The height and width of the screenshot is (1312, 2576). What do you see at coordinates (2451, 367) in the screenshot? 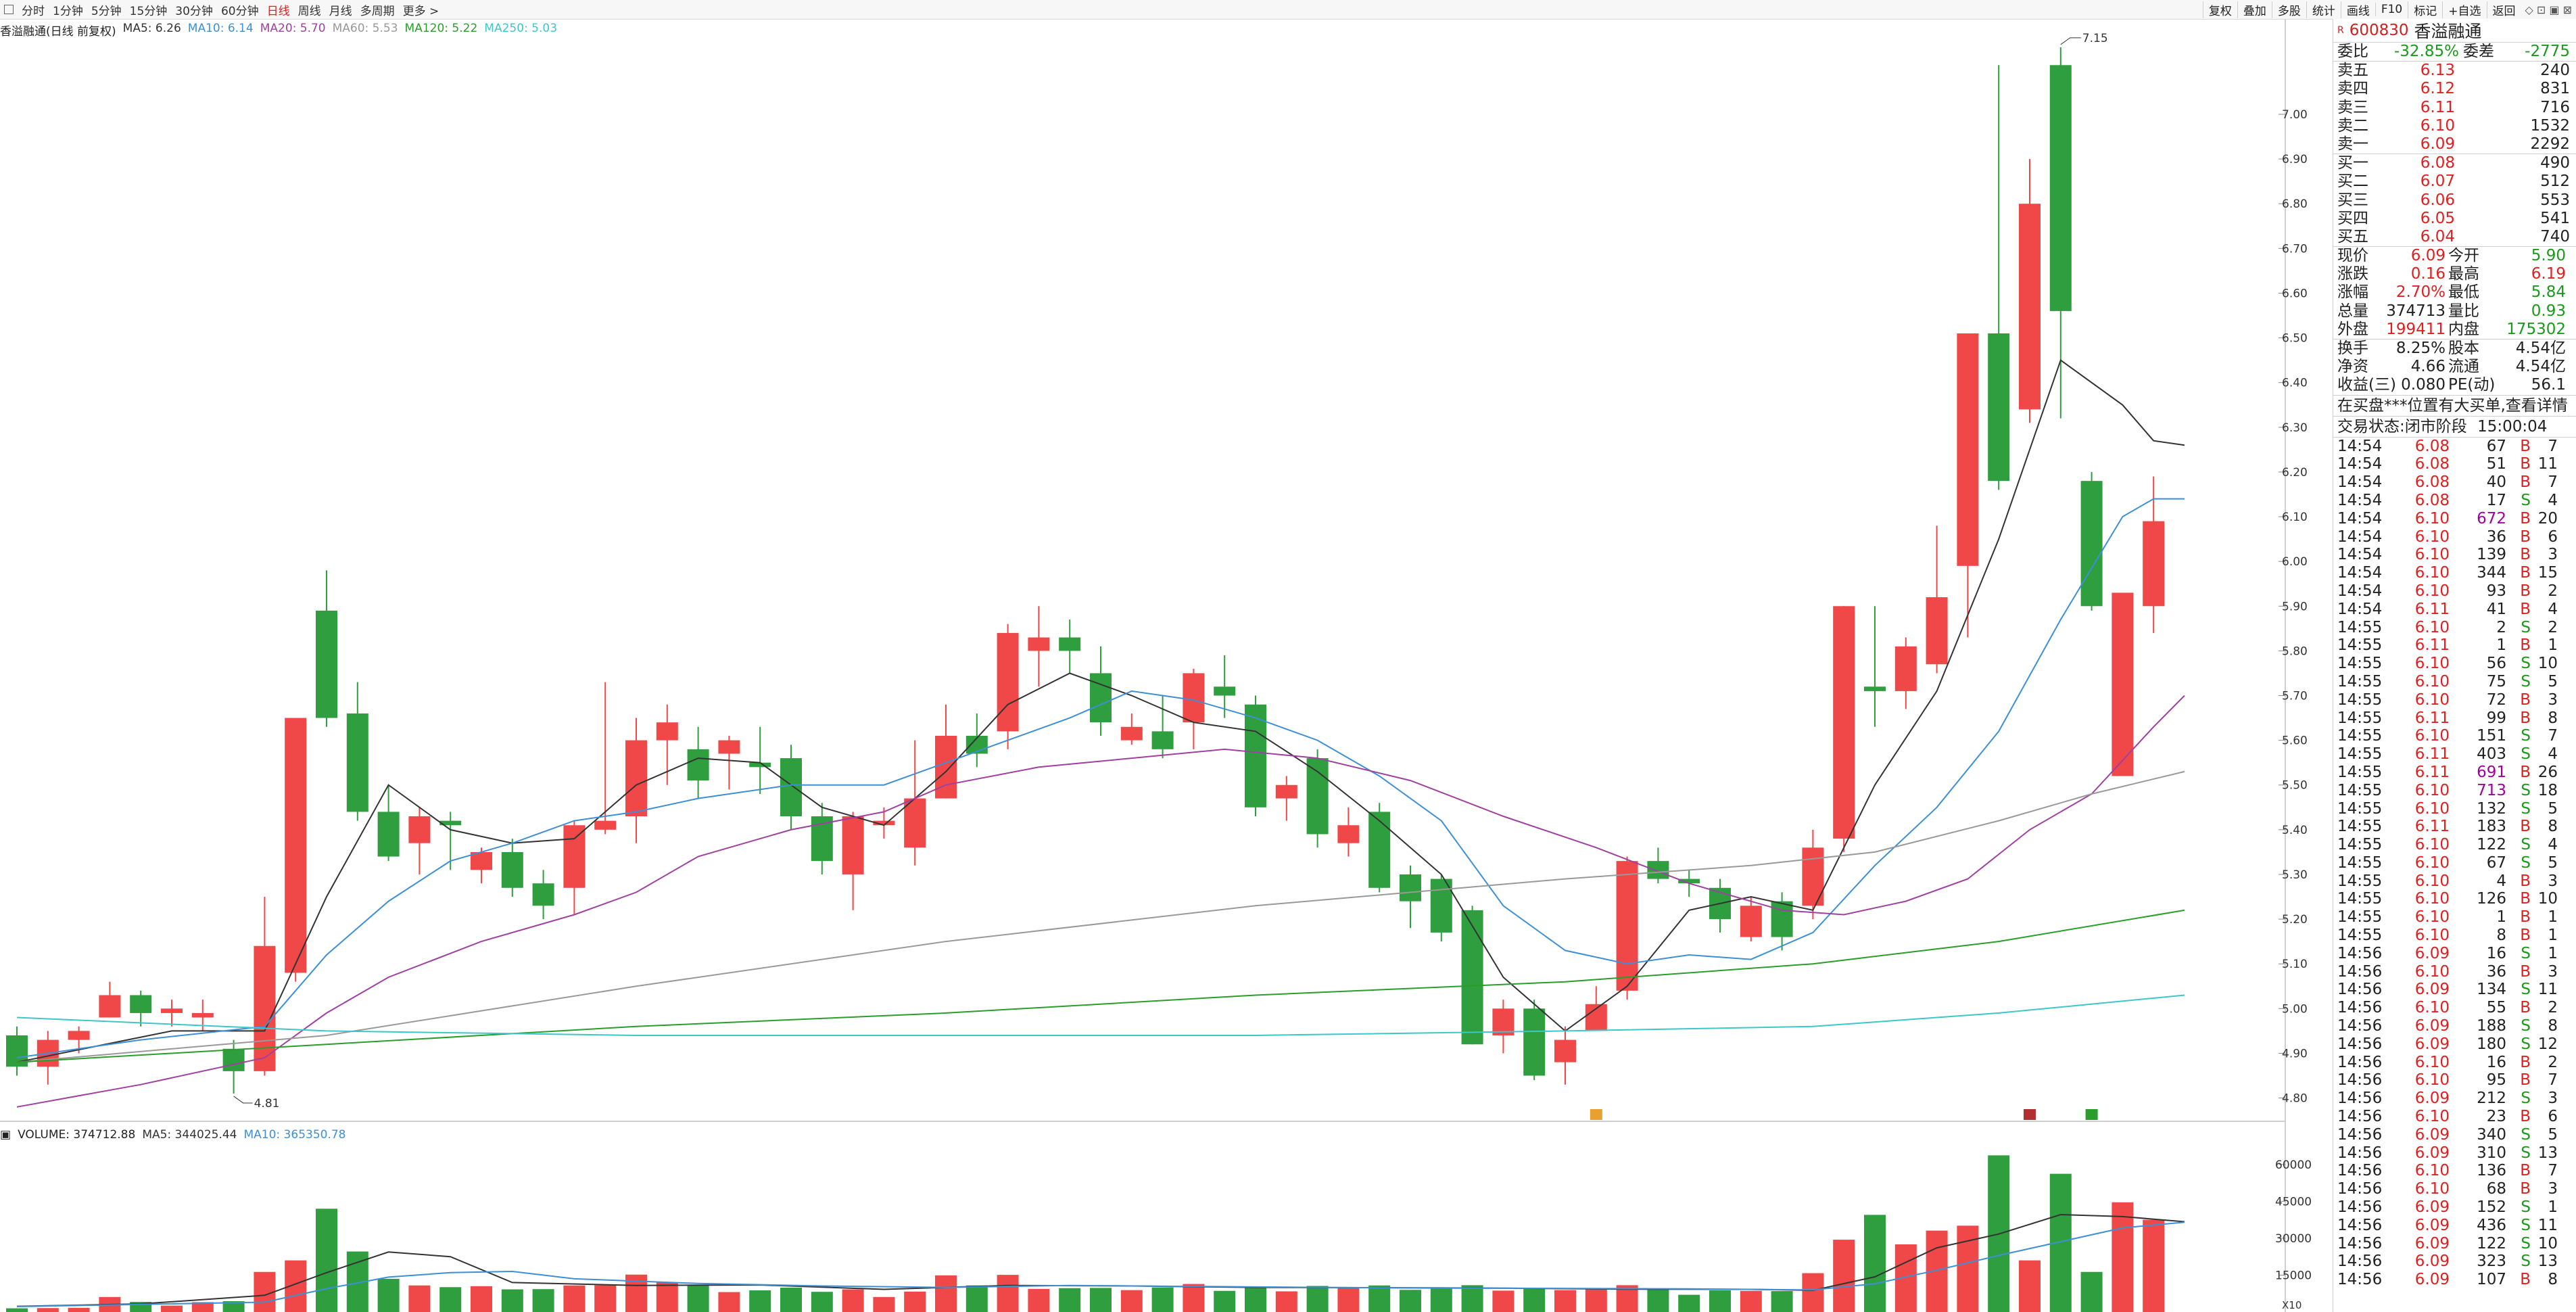
I see `fundamental-row: 净资 4.66 流通 4.54亿` at bounding box center [2451, 367].